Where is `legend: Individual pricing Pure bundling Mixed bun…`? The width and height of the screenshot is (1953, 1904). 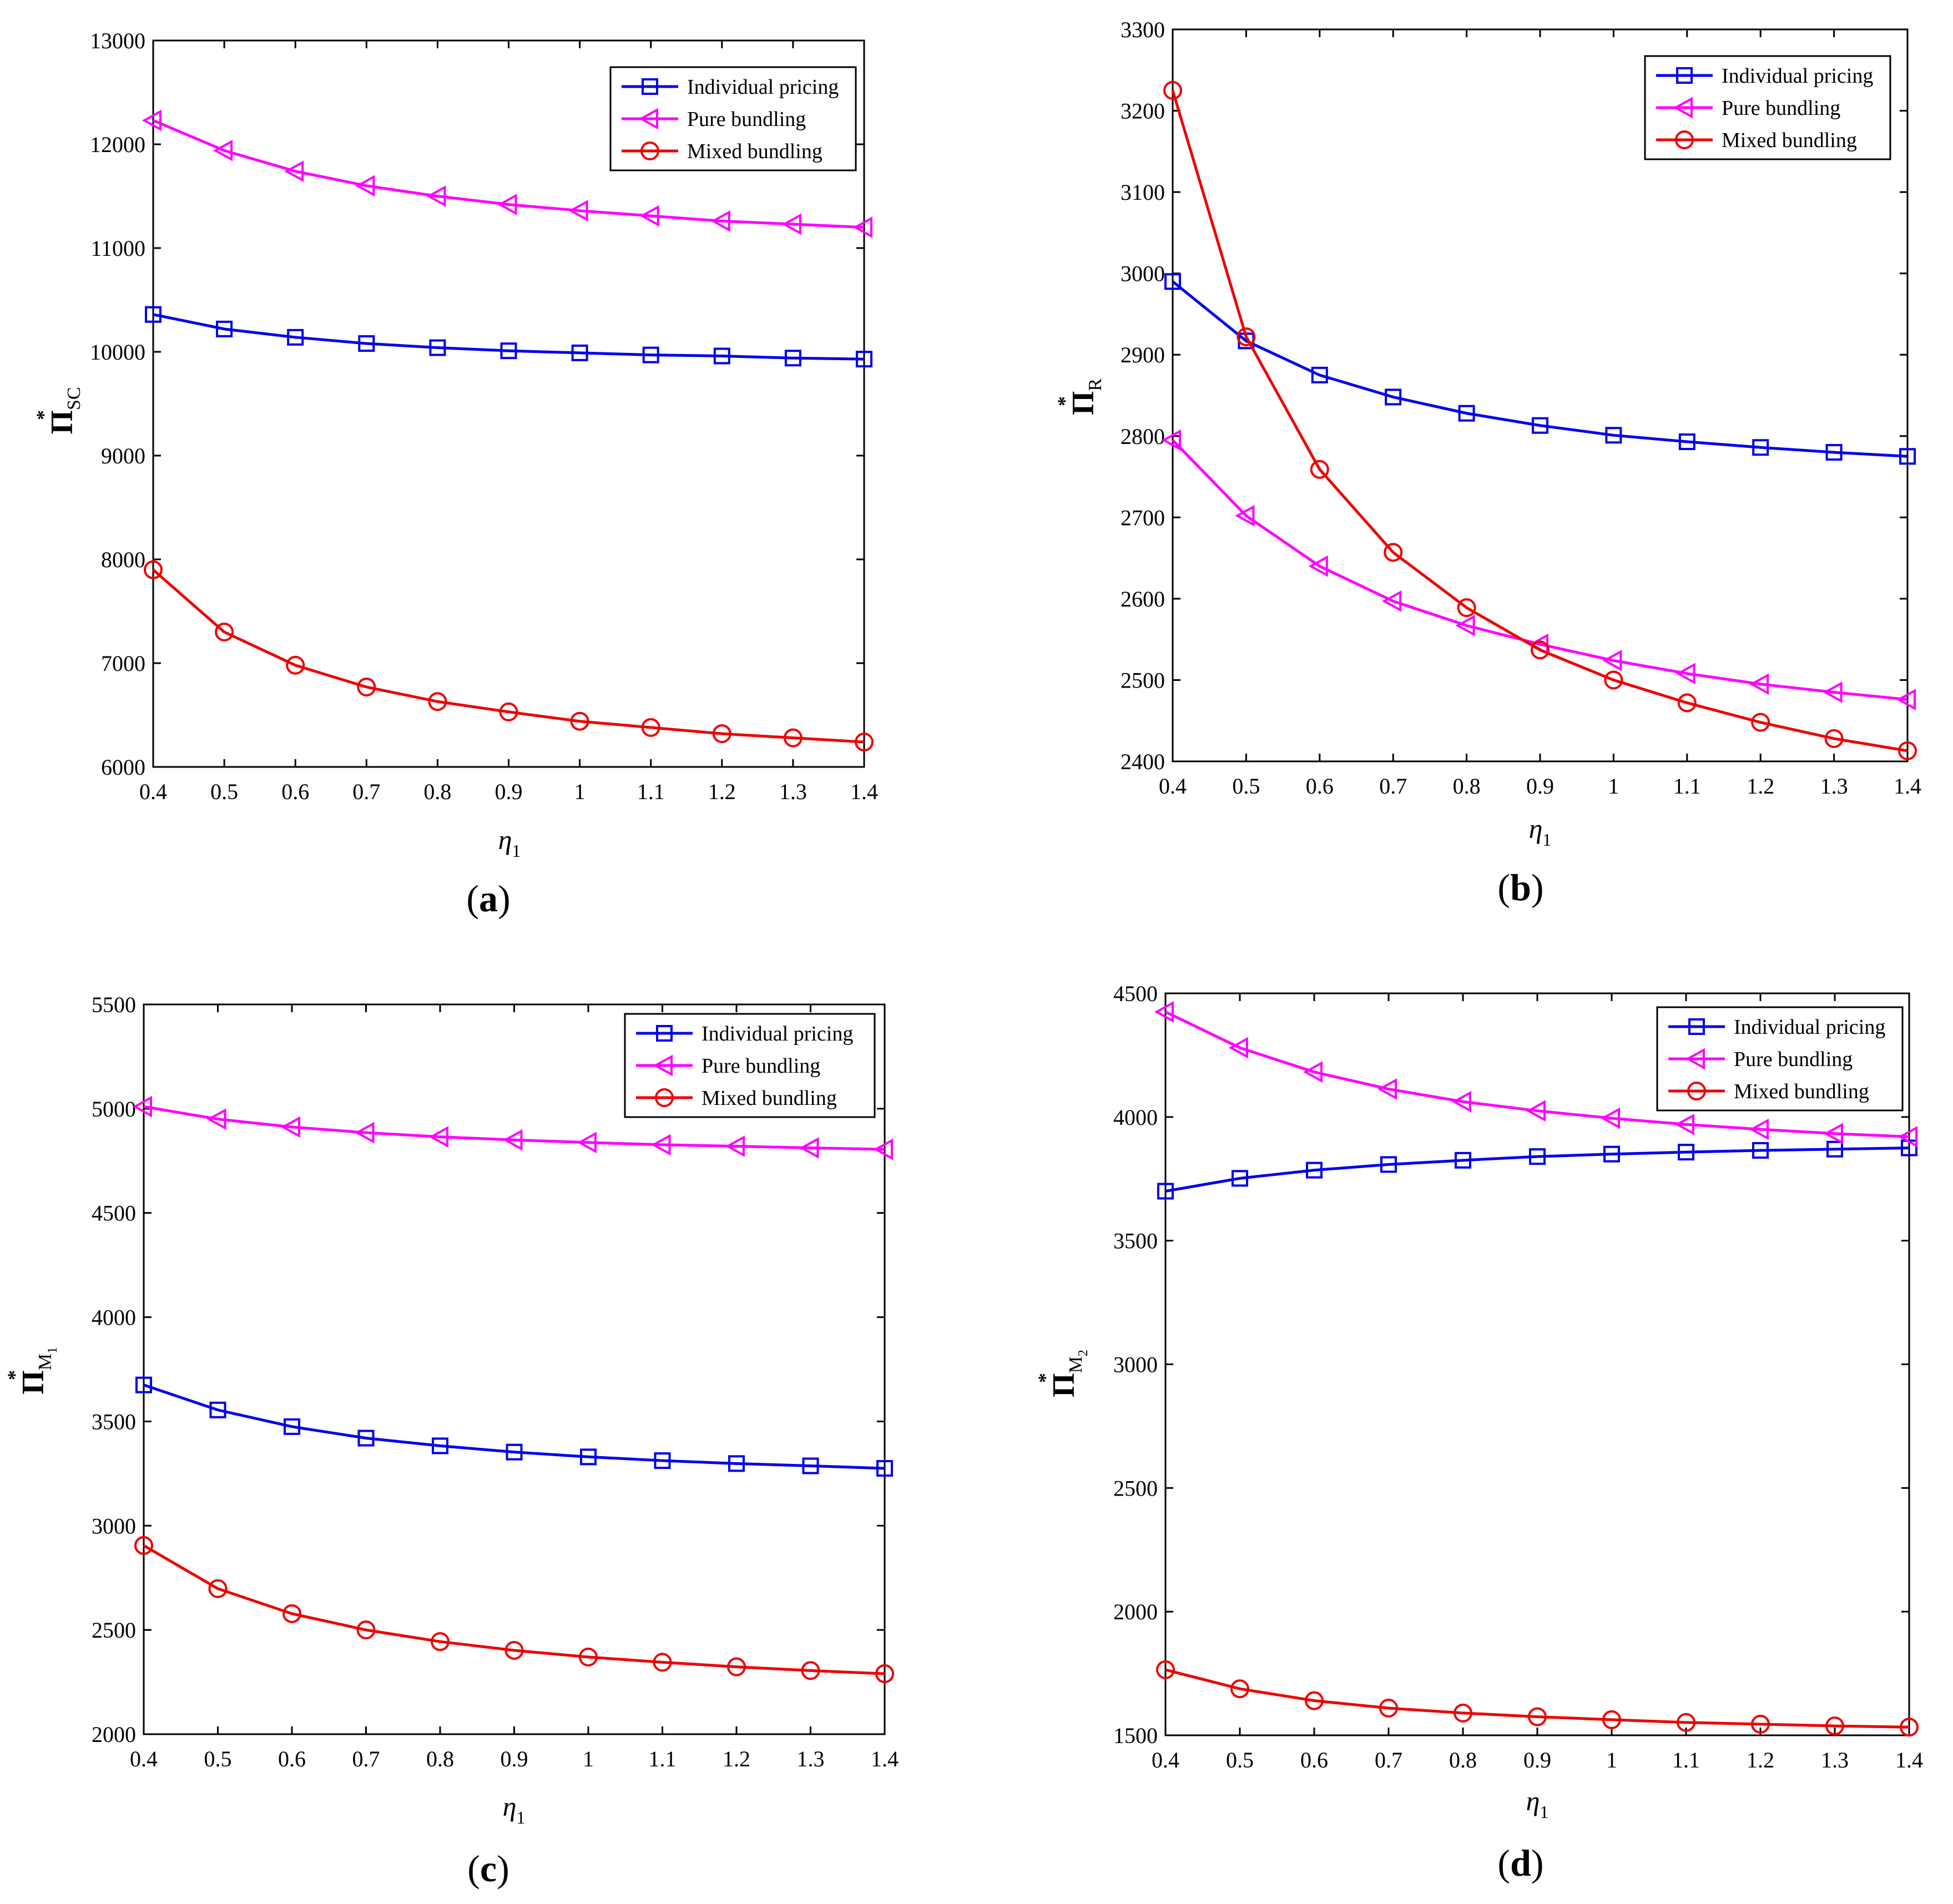
legend: Individual pricing Pure bundling Mixed bun… is located at coordinates (1780, 1059).